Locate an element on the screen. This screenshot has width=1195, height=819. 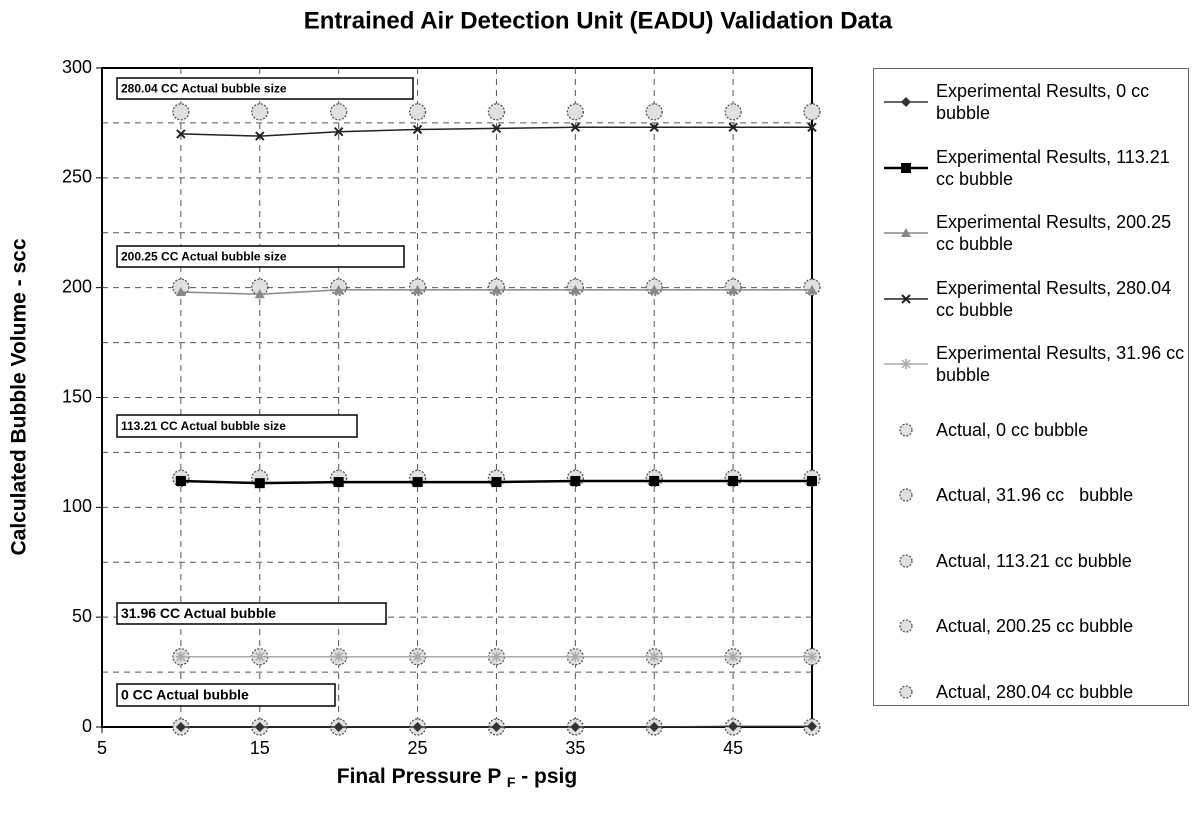
annotation: 31.96 CC Actual bubble is located at coordinates (198, 613).